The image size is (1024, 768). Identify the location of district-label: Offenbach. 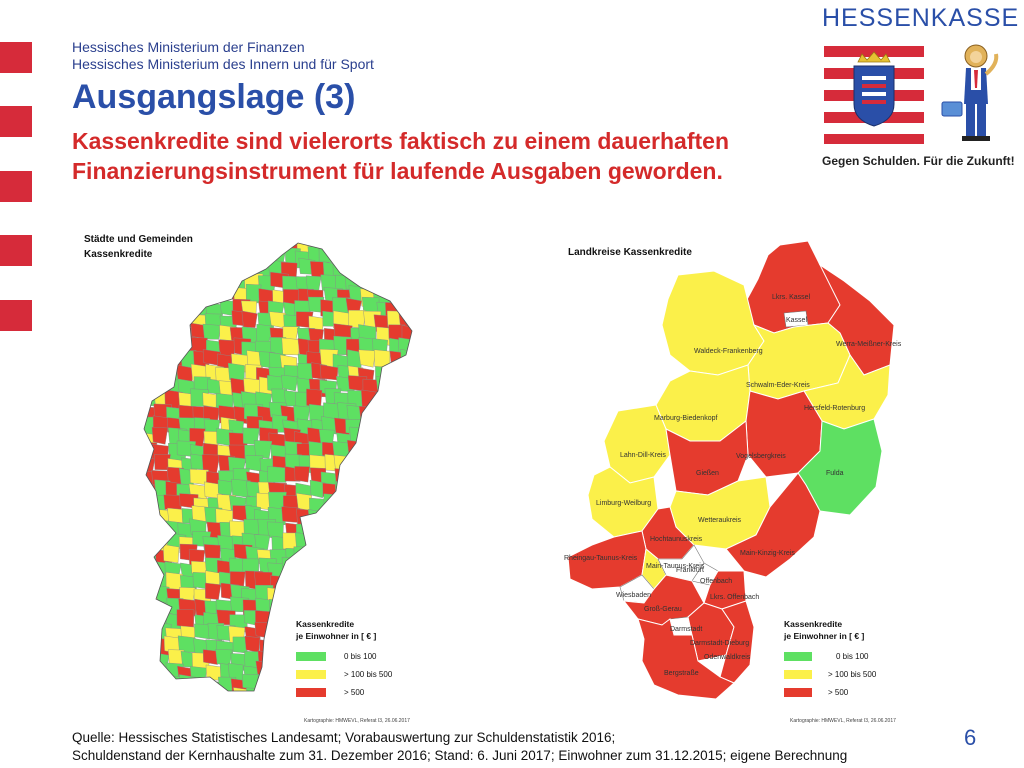
(716, 581).